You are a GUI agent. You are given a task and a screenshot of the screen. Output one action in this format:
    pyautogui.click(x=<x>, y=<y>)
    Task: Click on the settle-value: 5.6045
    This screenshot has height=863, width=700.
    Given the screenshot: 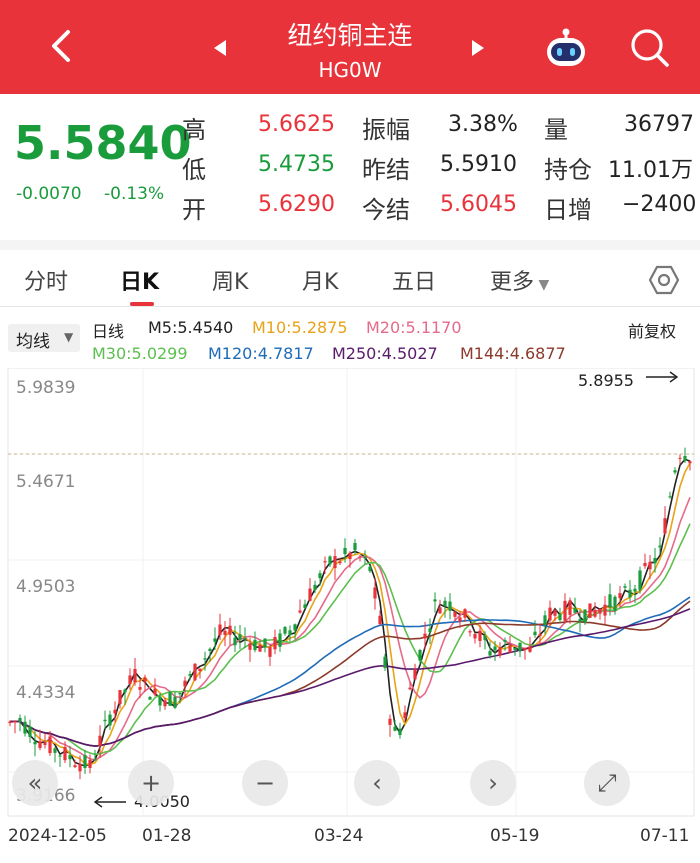 What is the action you would take?
    pyautogui.click(x=478, y=204)
    